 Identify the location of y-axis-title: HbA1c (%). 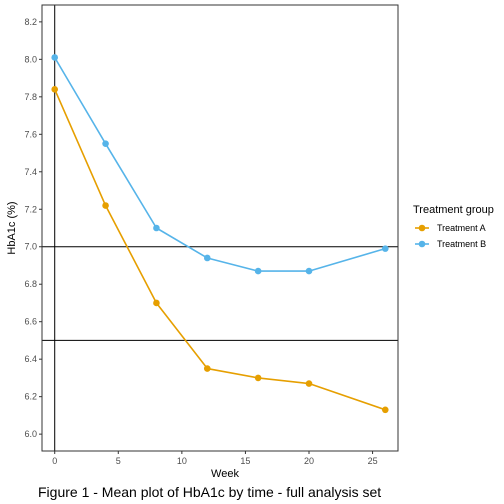
(12, 227).